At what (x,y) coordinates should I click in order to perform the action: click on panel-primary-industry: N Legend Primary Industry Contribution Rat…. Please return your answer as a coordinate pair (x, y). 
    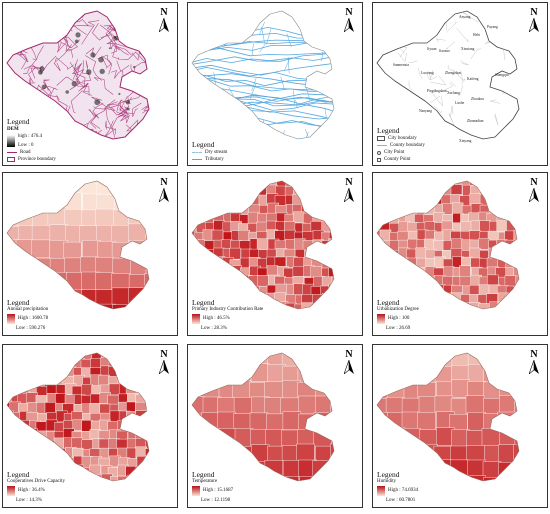
    Looking at the image, I should click on (275, 254).